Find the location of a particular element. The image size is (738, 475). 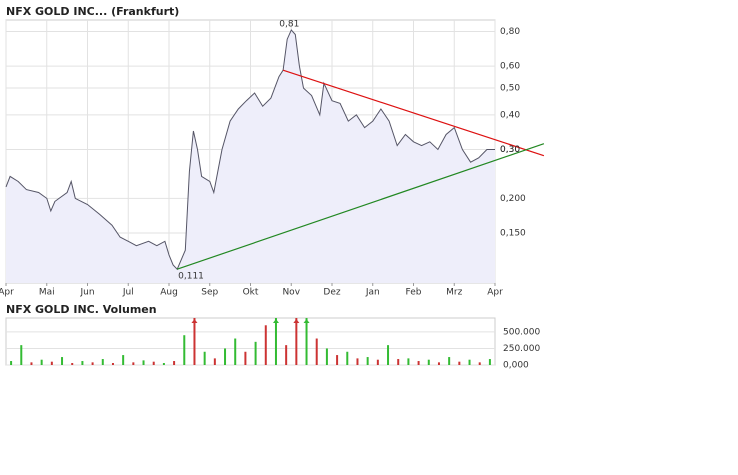

y-tick-label: 0,60 is located at coordinates (510, 67).